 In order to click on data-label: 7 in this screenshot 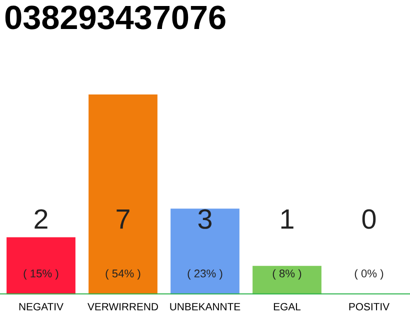, I will do `click(123, 219)`.